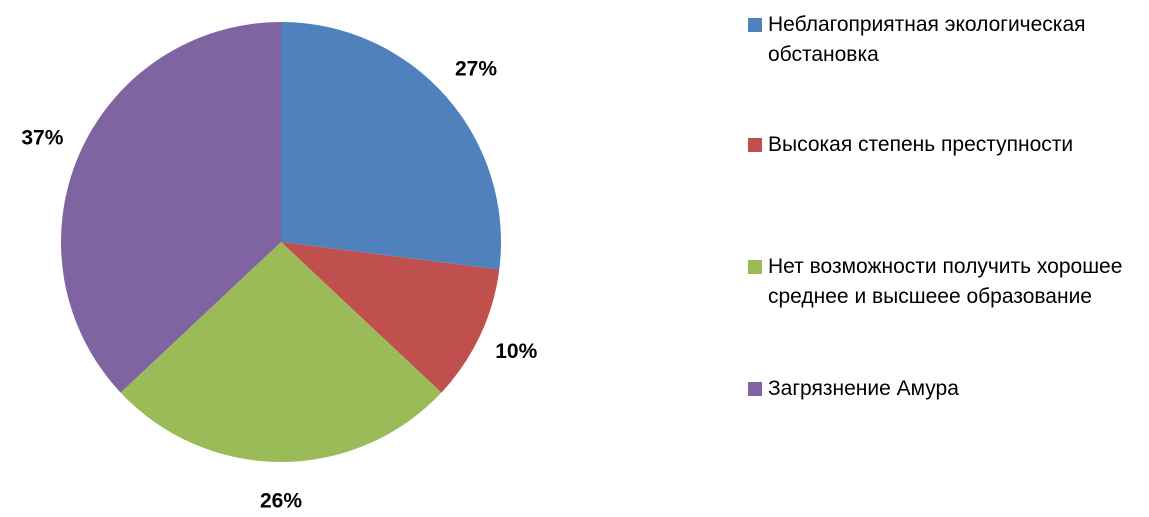 Image resolution: width=1149 pixels, height=517 pixels. I want to click on data-label: 10%, so click(516, 351).